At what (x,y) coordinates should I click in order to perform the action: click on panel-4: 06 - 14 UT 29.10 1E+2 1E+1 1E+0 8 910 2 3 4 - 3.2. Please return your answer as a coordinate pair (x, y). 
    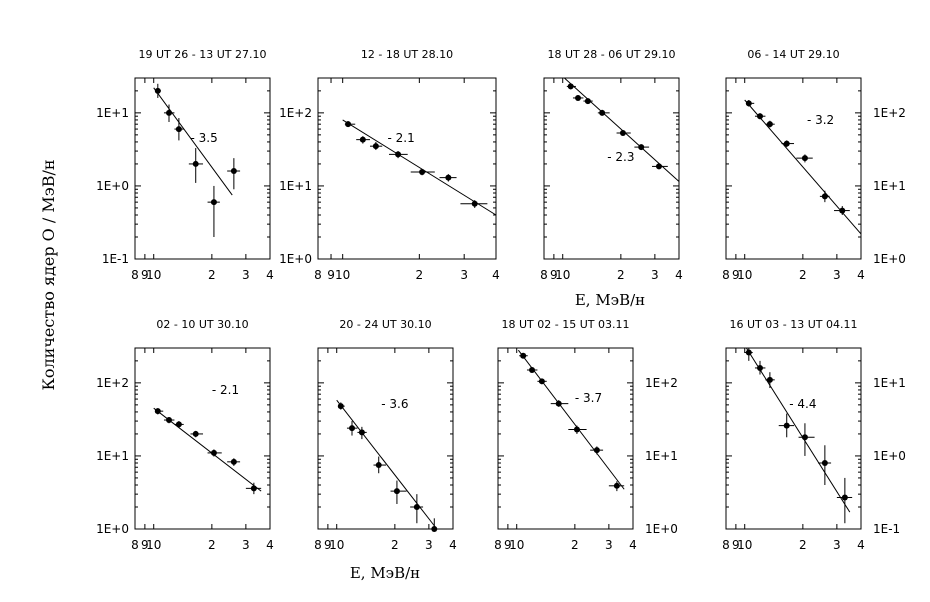
    Looking at the image, I should click on (814, 165).